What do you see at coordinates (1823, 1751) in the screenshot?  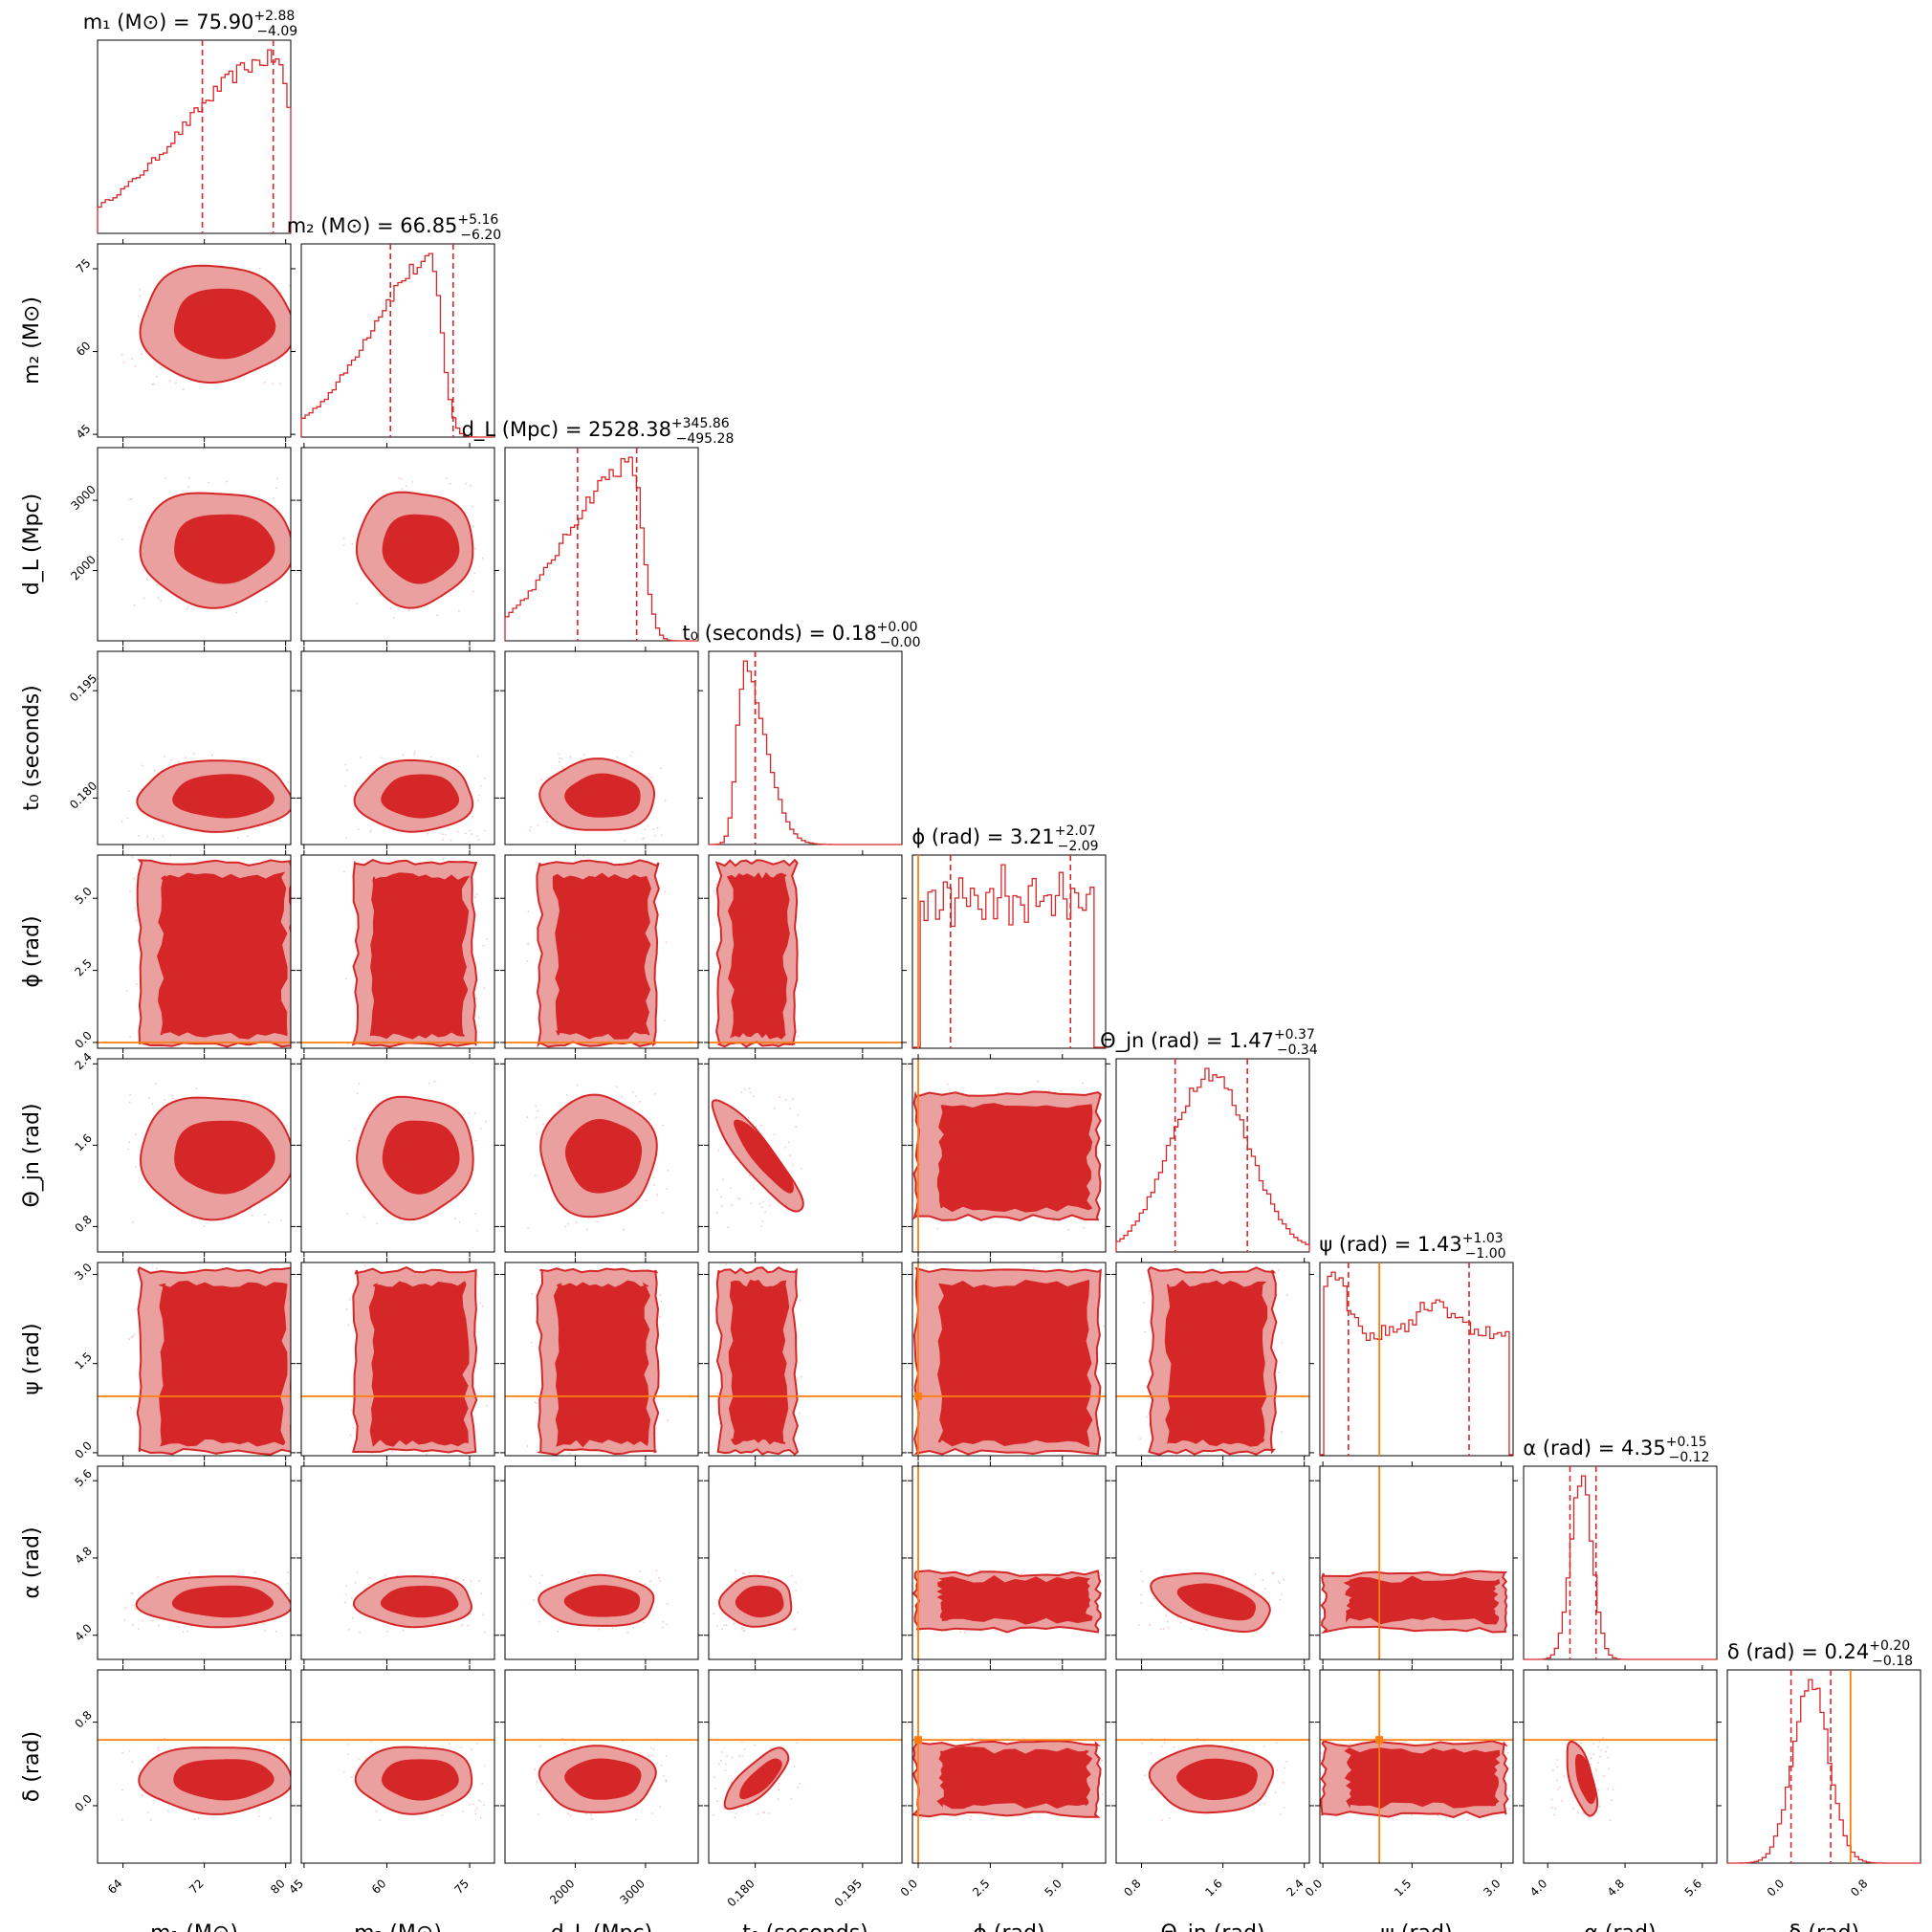 I see `hist-panel-delta: δ (rad) = 0.24+0.20 −0.18` at bounding box center [1823, 1751].